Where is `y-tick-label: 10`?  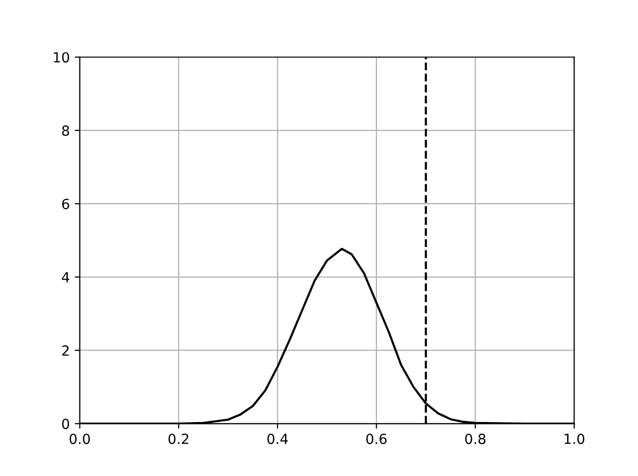
y-tick-label: 10 is located at coordinates (62, 57).